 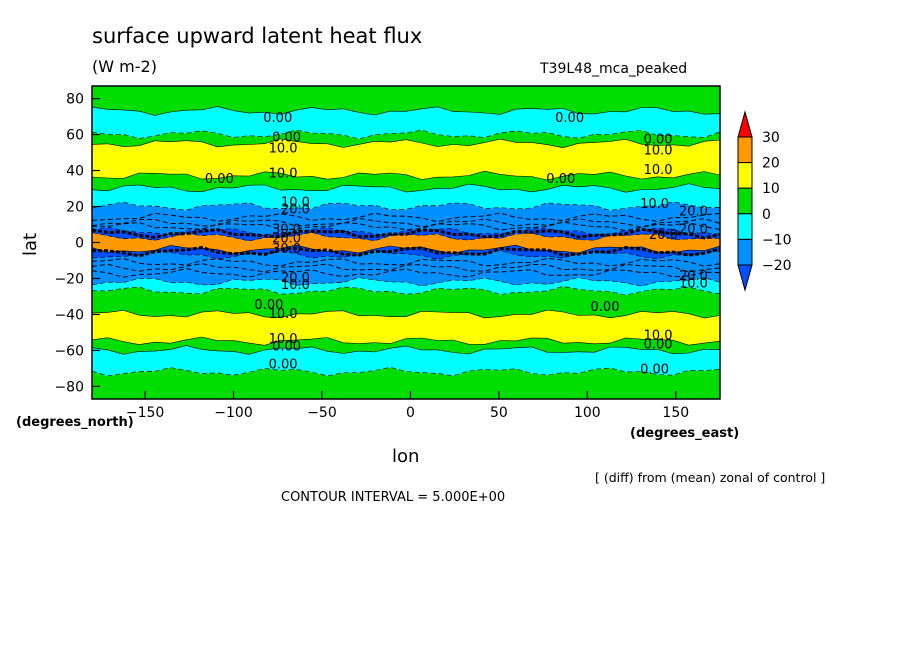 I want to click on chart-title: surface upward latent heat flux, so click(x=257, y=36).